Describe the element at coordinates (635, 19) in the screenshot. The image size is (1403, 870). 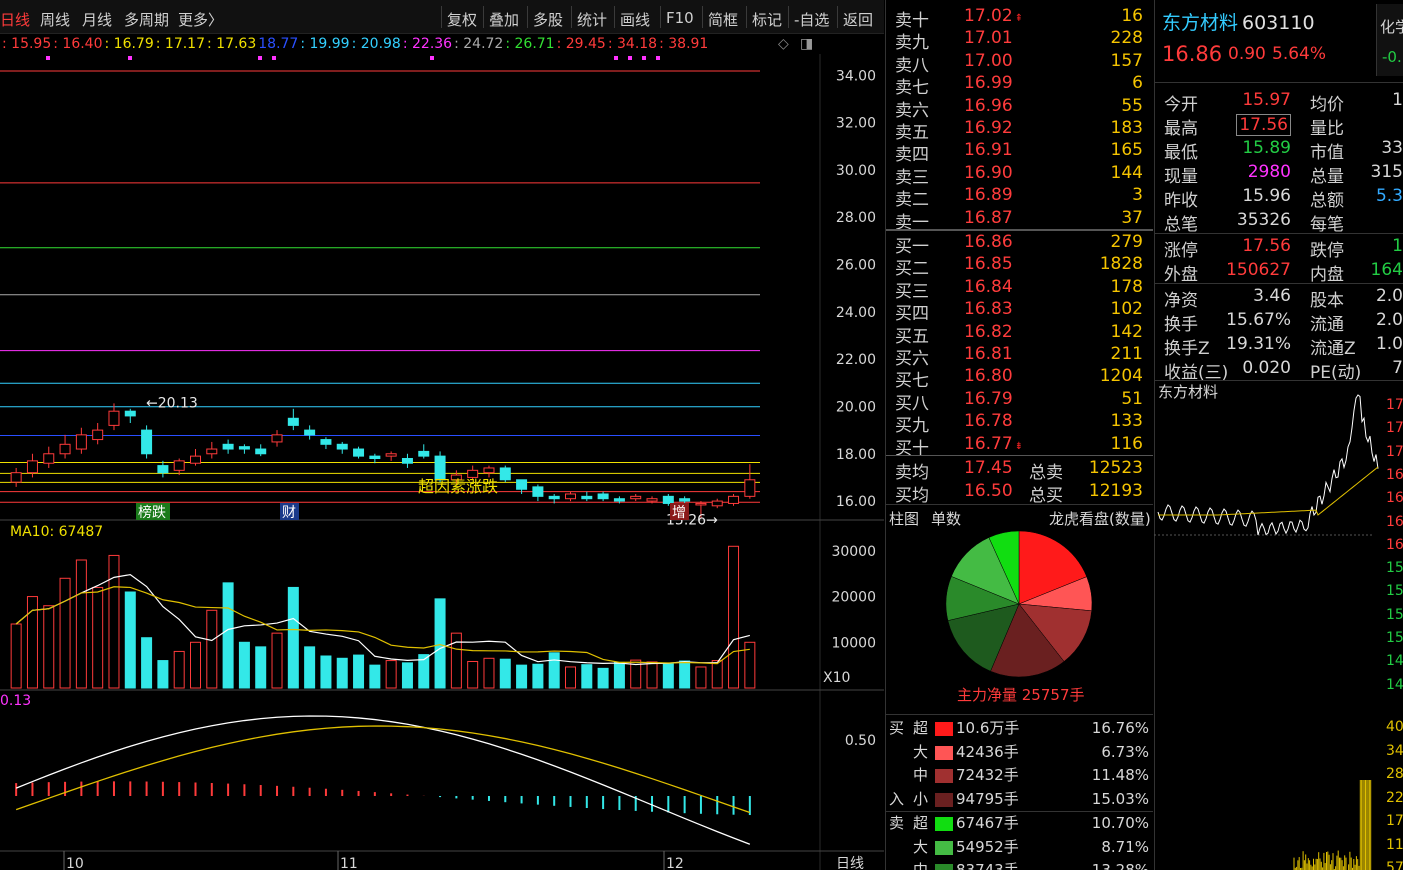
I see `toolbar-btn-4: 画线` at that location.